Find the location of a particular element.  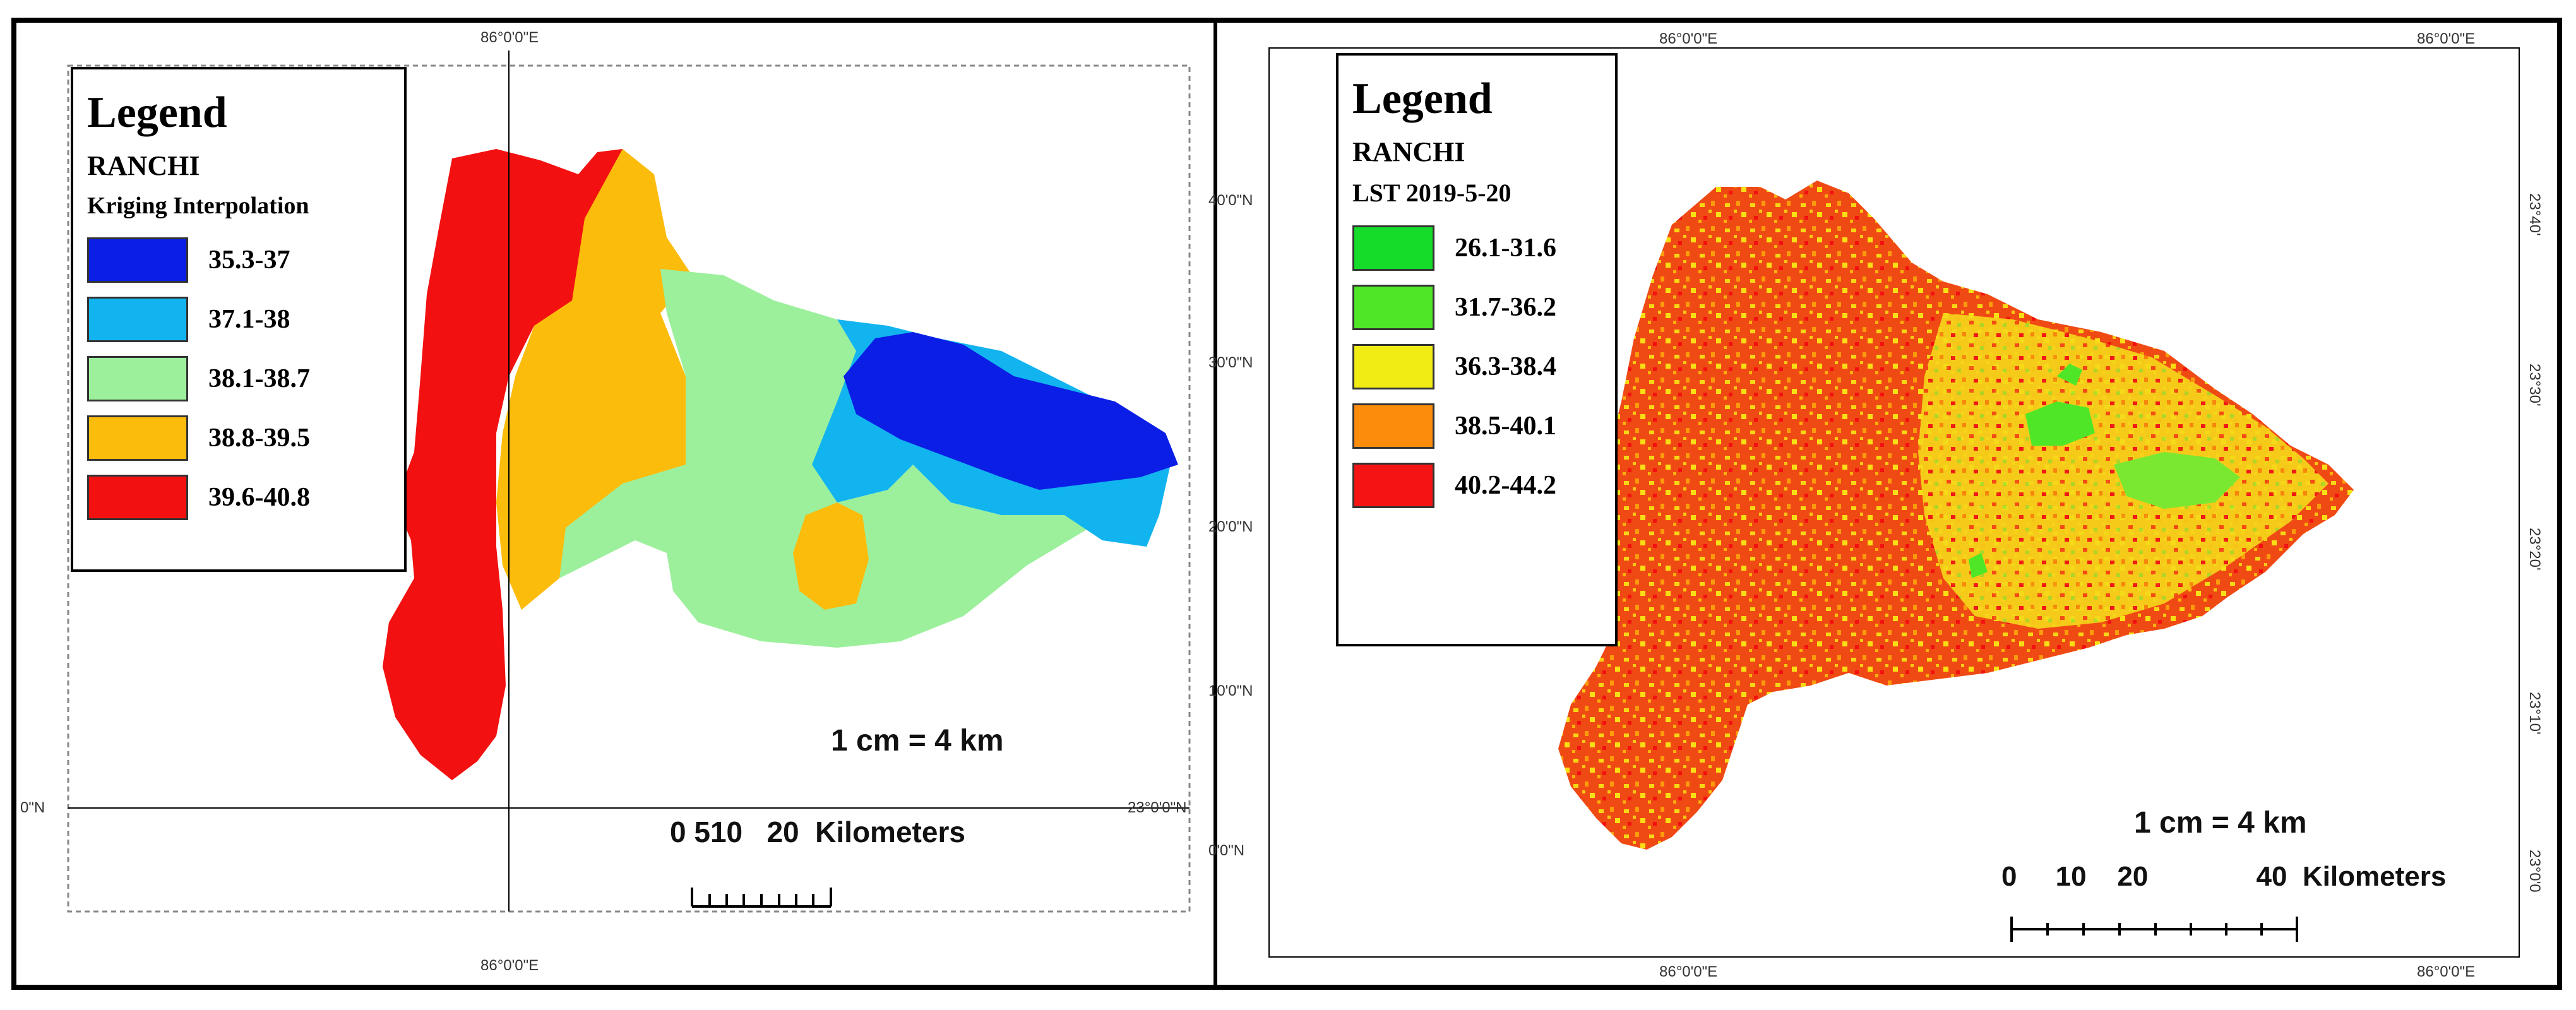

legend-row: 31.7-36.2 is located at coordinates (1476, 307).